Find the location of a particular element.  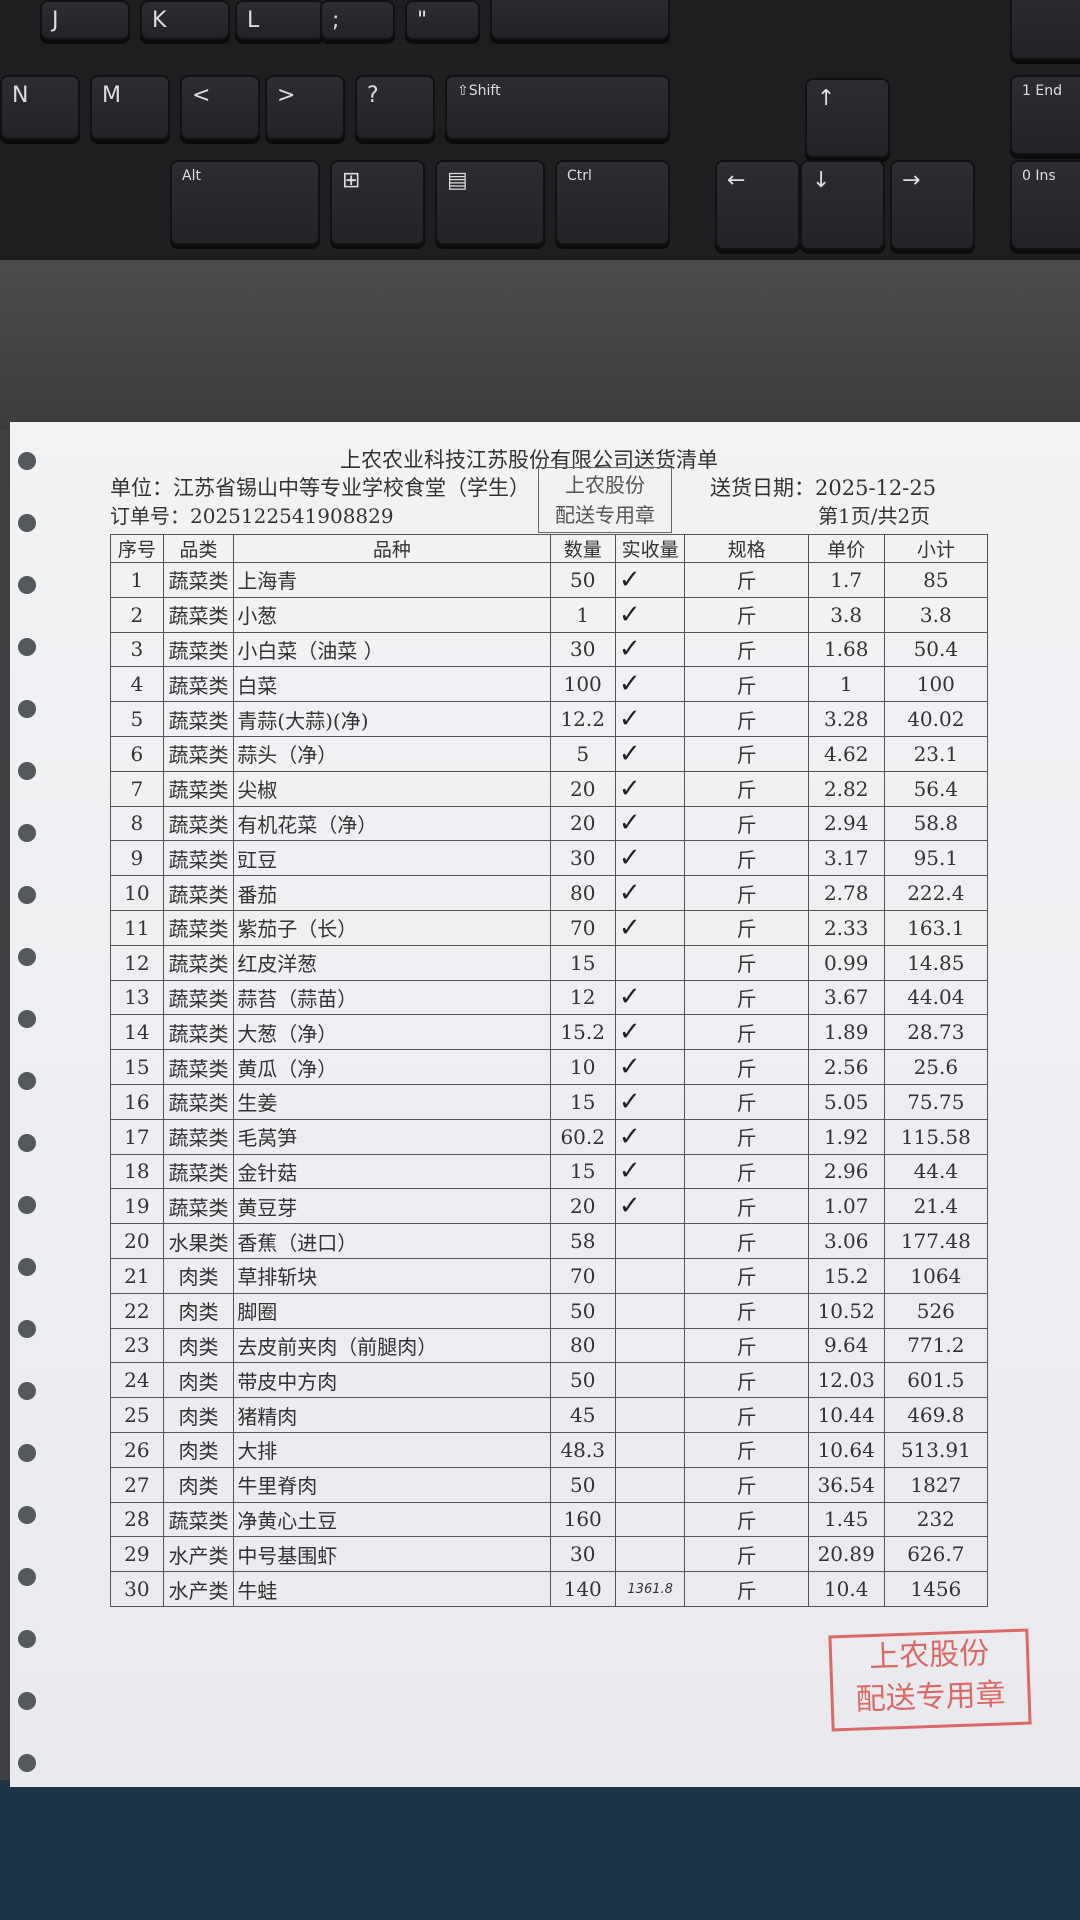

quantity-cell: 140 is located at coordinates (582, 1589).